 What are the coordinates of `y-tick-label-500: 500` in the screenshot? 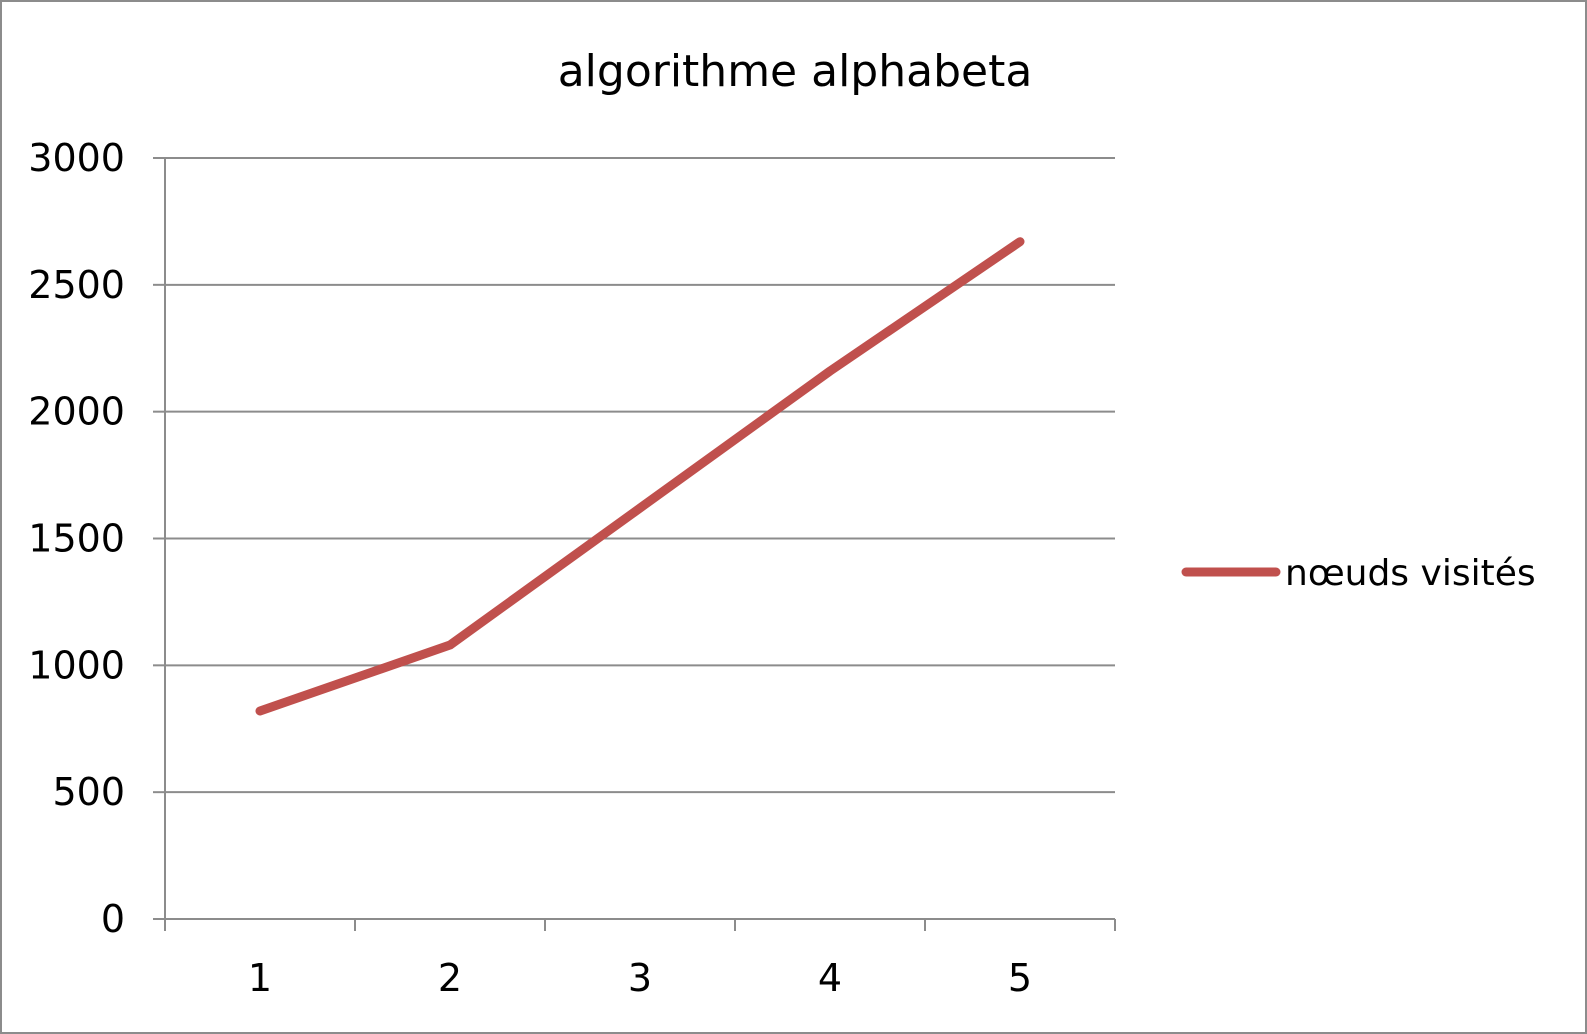 It's located at (88, 792).